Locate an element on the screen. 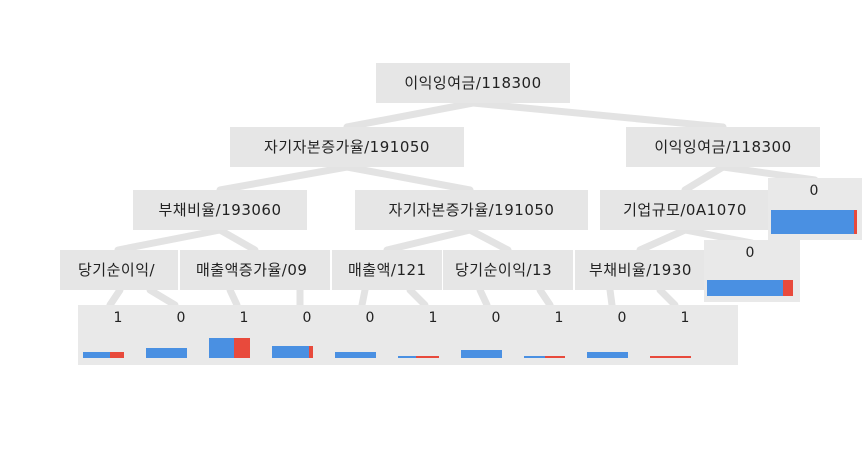  node-left-label: 자기자본증가율/191050 is located at coordinates (347, 147).